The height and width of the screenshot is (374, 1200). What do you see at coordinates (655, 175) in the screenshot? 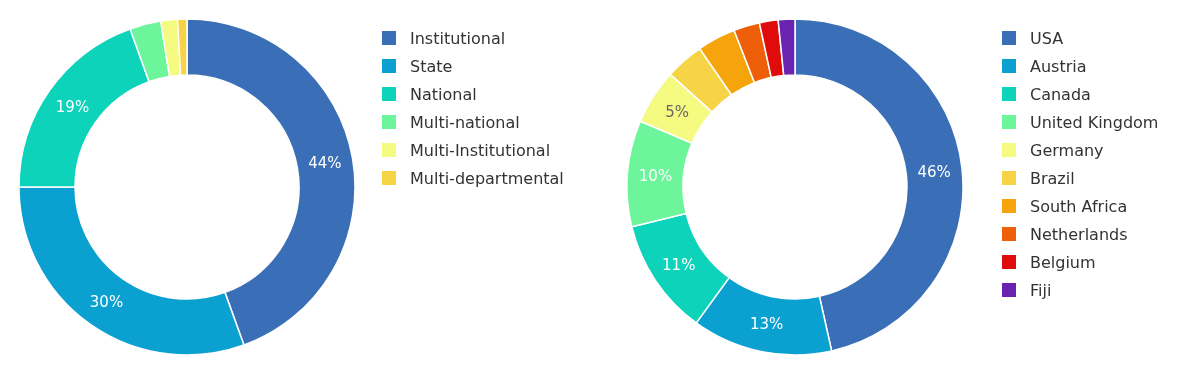
I see `data-label: 10%` at bounding box center [655, 175].